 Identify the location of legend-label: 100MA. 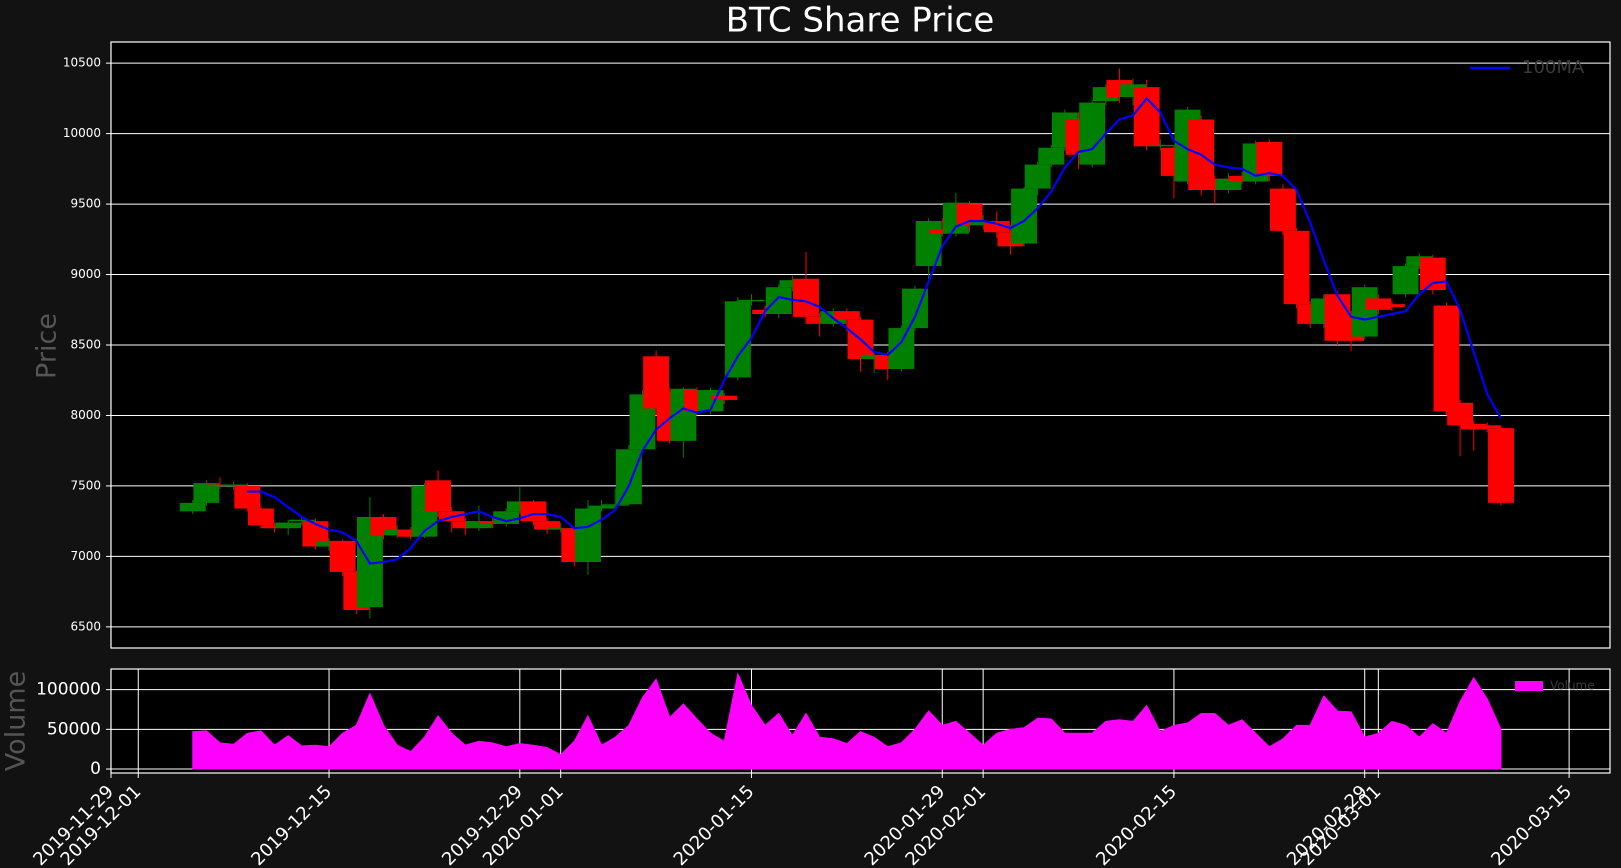
(1553, 67).